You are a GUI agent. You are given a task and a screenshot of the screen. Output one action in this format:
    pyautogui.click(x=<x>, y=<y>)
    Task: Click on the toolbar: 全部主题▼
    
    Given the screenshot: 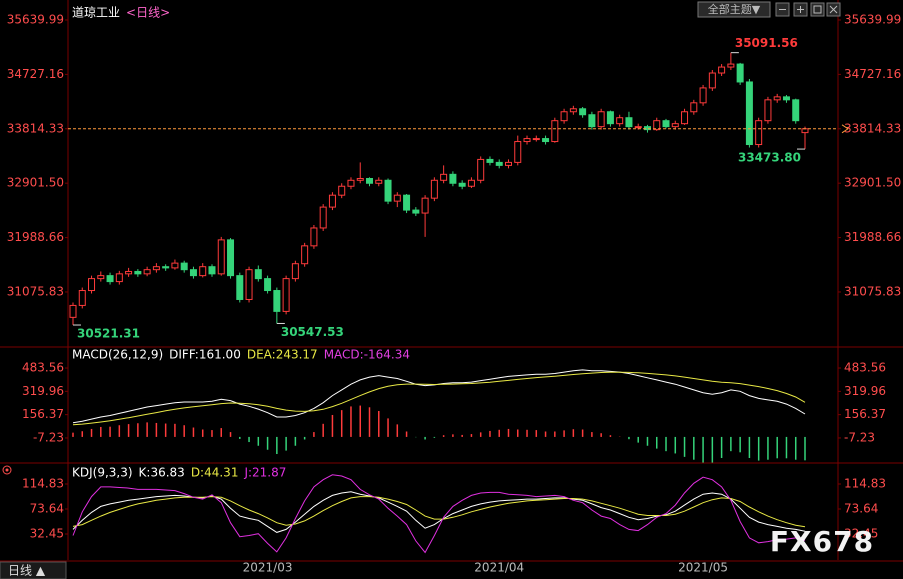 What is the action you would take?
    pyautogui.click(x=769, y=9)
    